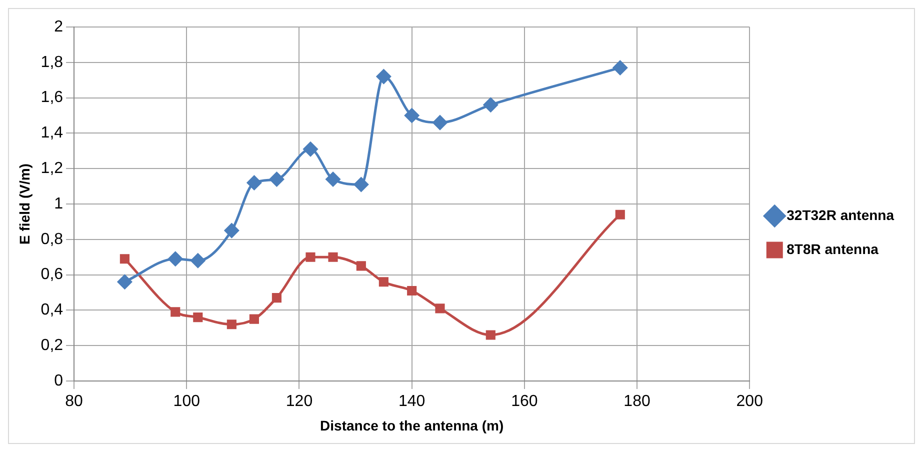 The image size is (923, 452). Describe the element at coordinates (52, 97) in the screenshot. I see `y-tick-label: 1,6` at that location.